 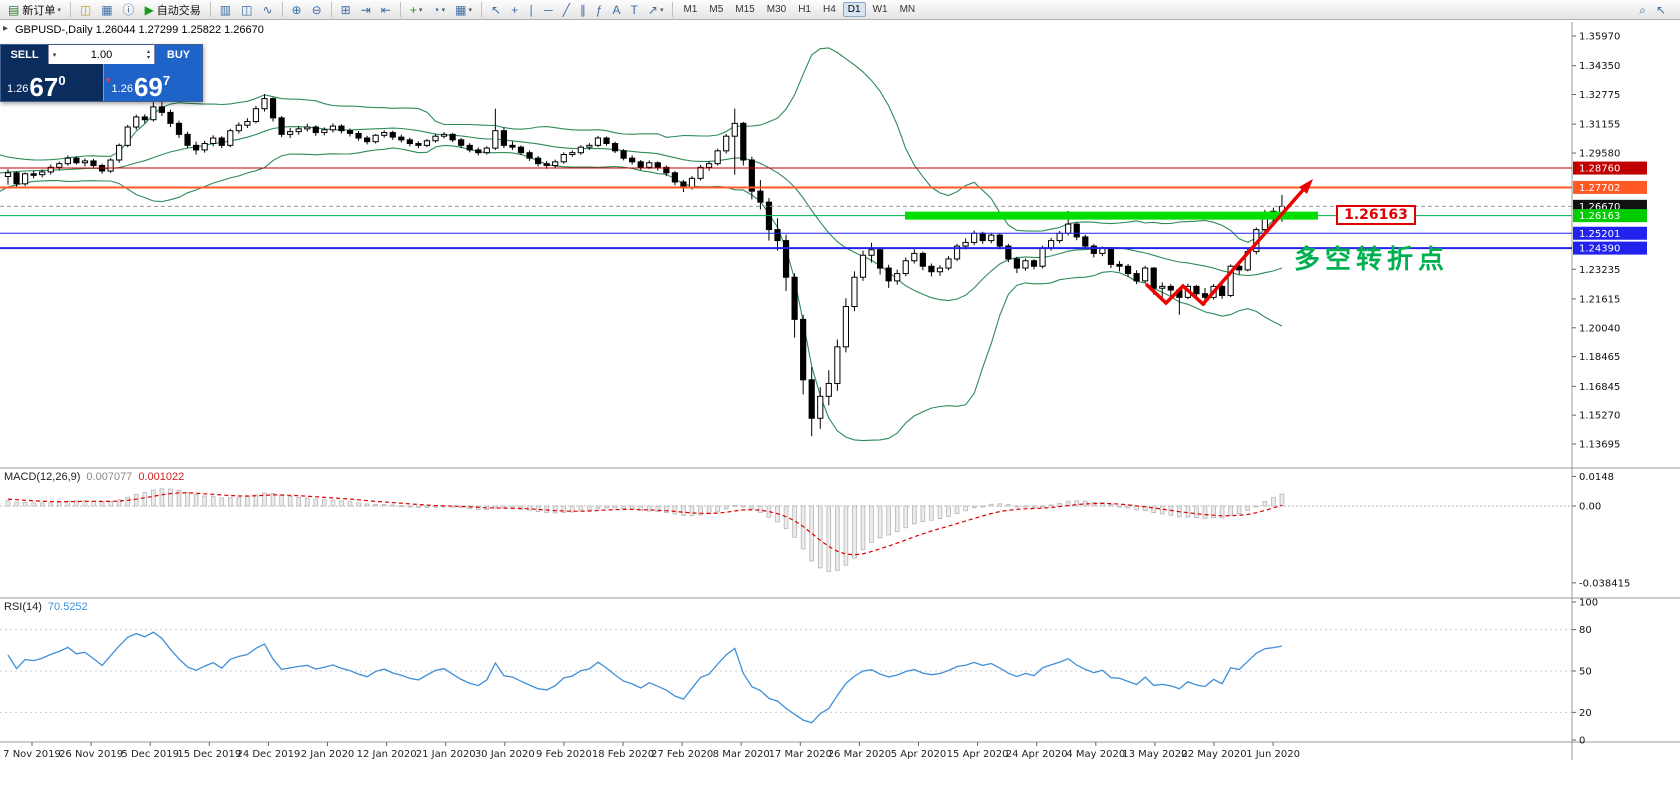 I want to click on timeframe-h1: H1, so click(x=804, y=9).